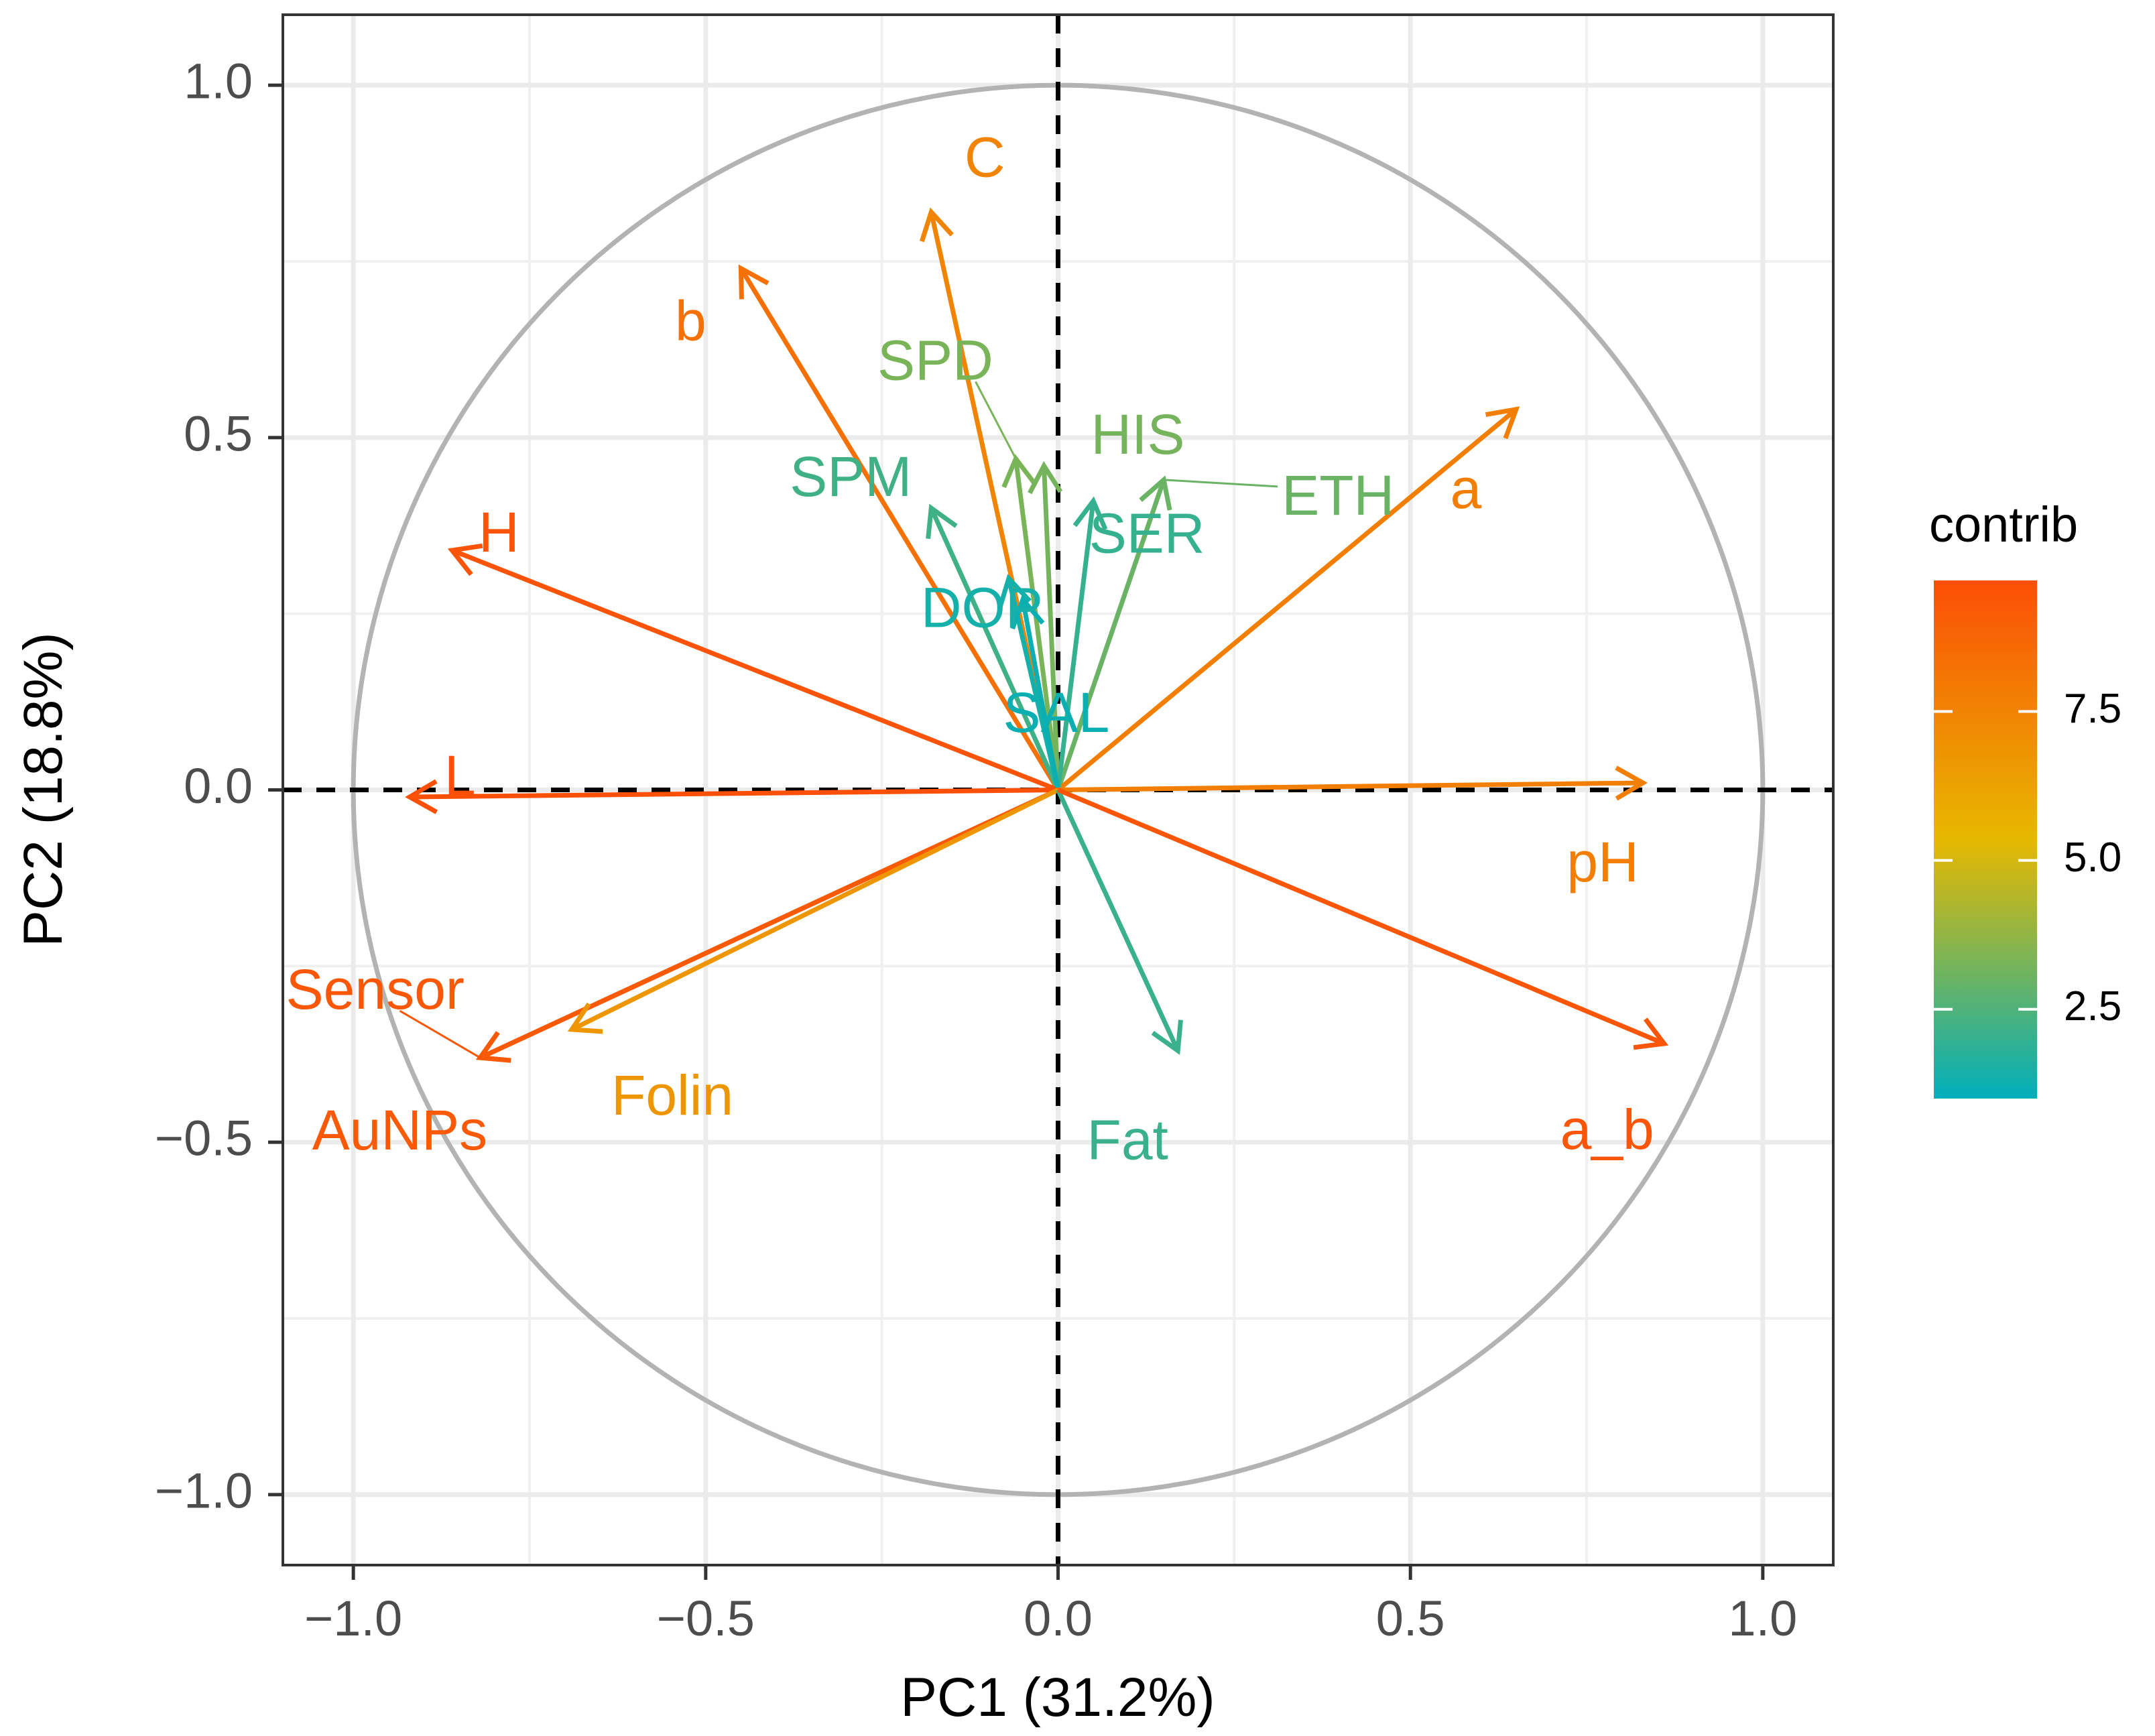 This screenshot has width=2155, height=1736. I want to click on label-a_b: a_b, so click(1607, 1129).